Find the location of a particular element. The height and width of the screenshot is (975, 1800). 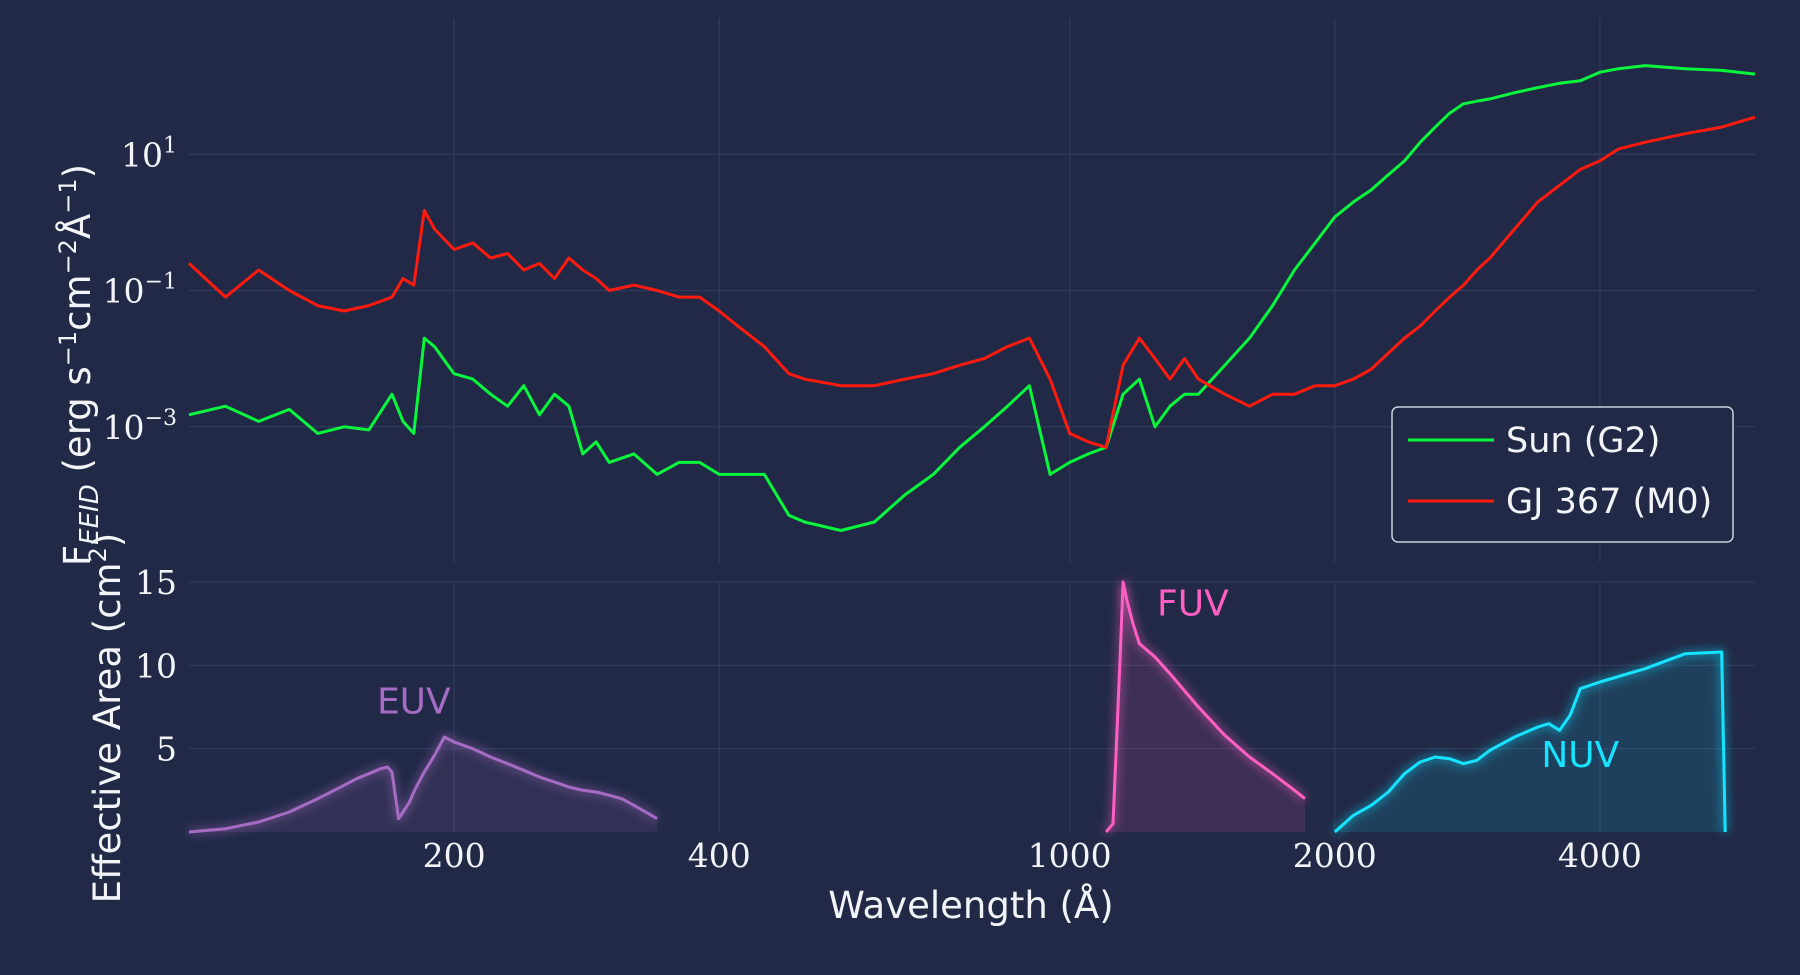

area-fill-nuv is located at coordinates (1530, 742).